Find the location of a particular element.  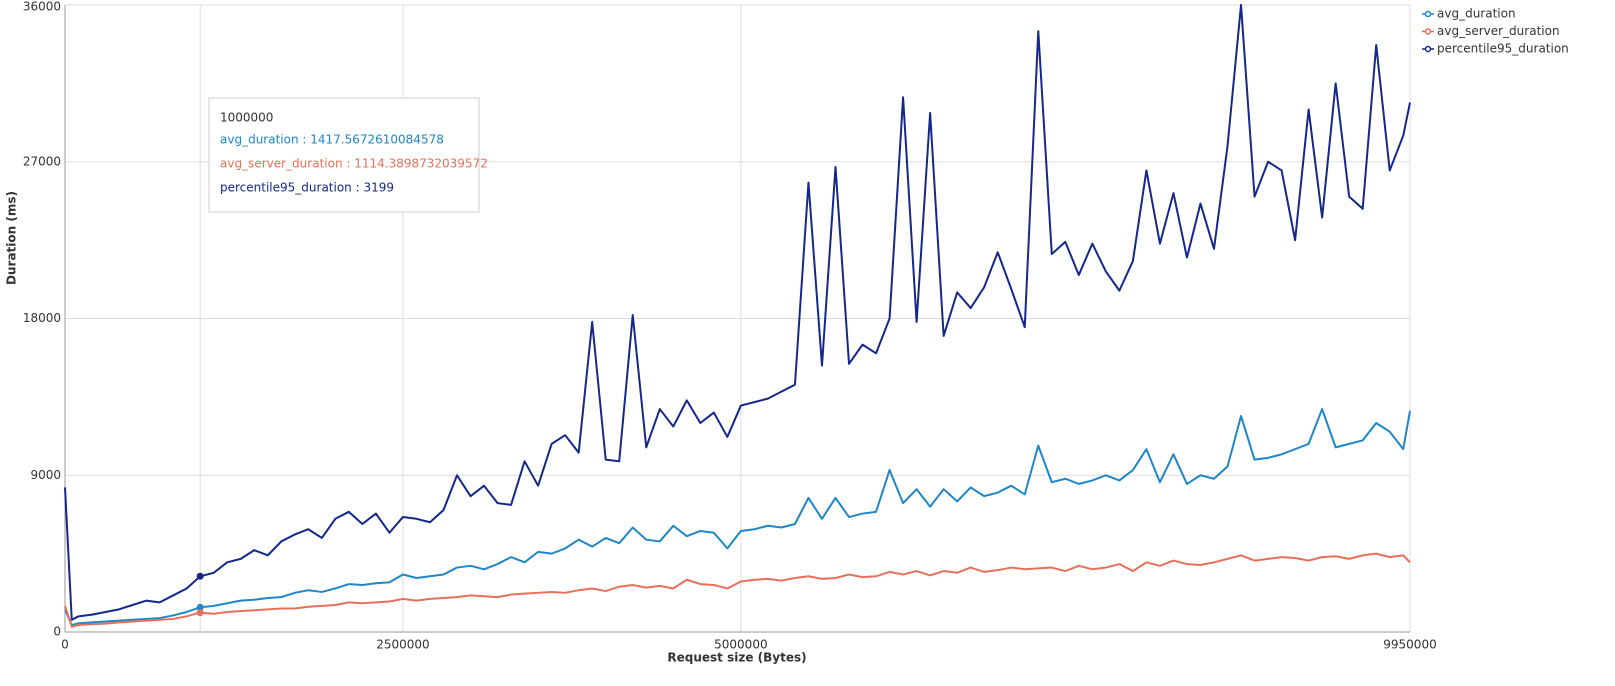

legend-label: percentile95_duration is located at coordinates (1503, 49).